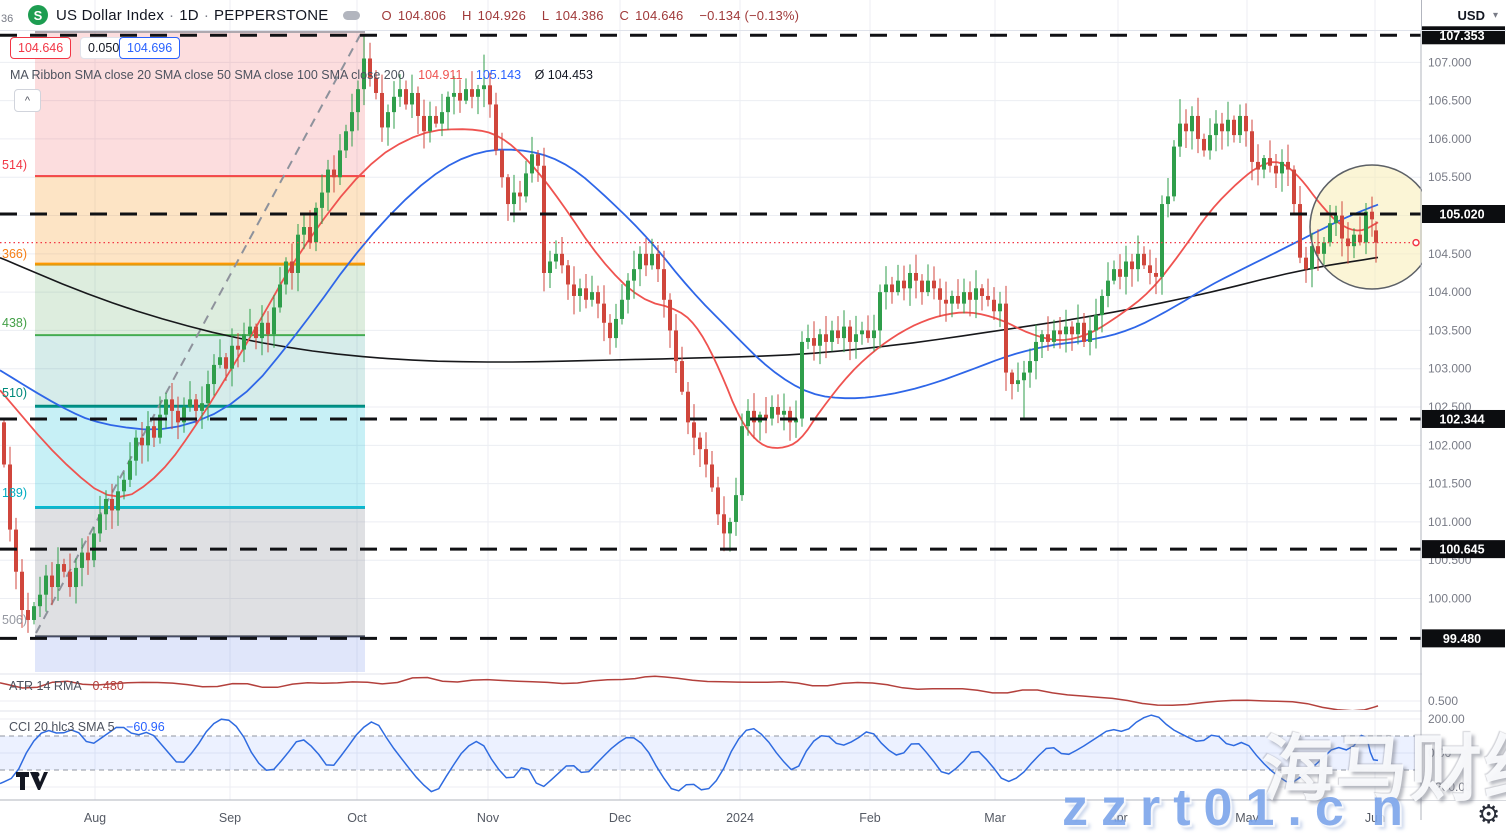 The height and width of the screenshot is (838, 1506). What do you see at coordinates (740, 818) in the screenshot?
I see `time-axis-label: 2024` at bounding box center [740, 818].